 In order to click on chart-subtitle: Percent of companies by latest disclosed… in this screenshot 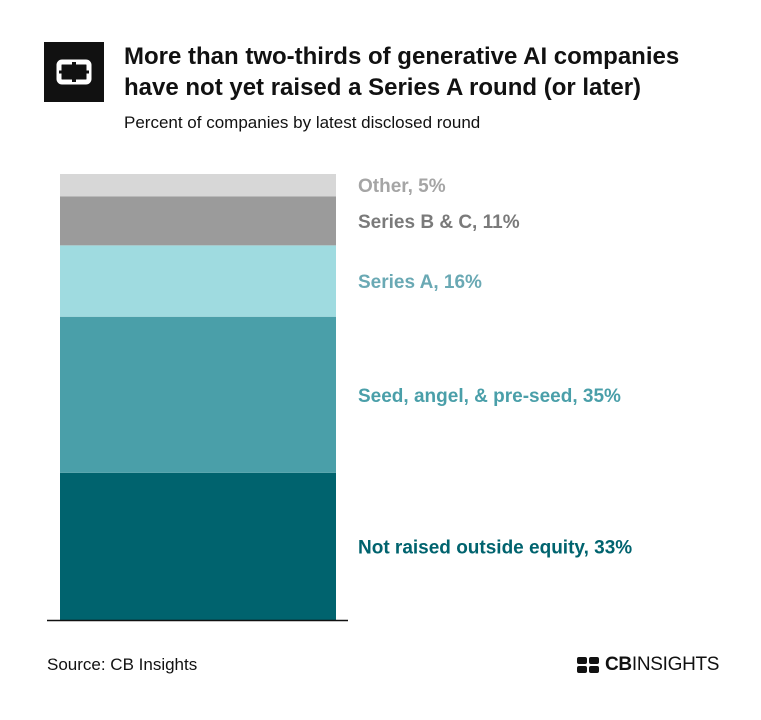, I will do `click(302, 122)`.